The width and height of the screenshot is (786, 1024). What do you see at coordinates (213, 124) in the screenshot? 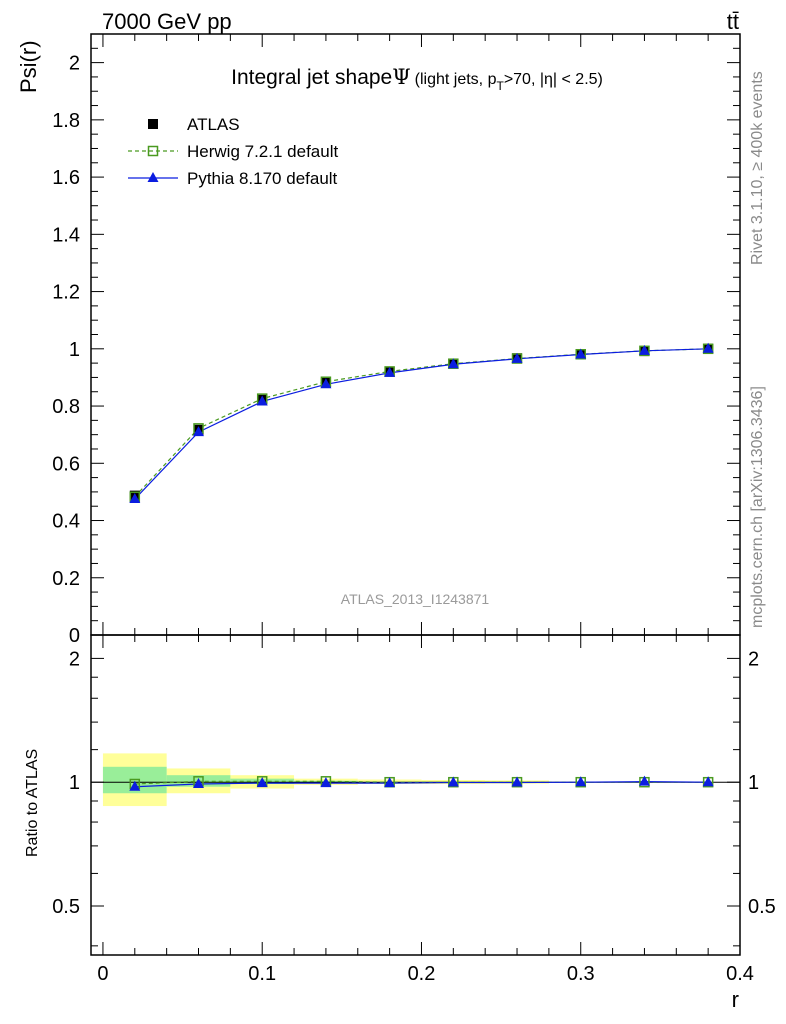
I see `legend-label: ATLAS` at bounding box center [213, 124].